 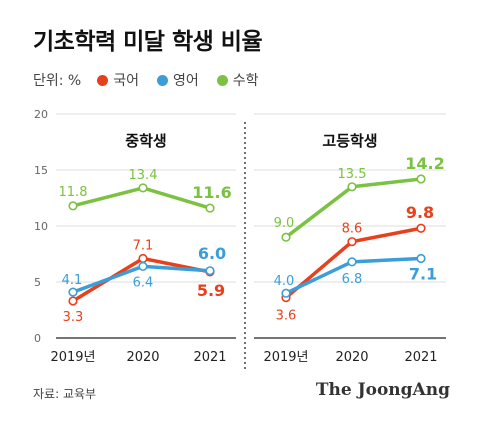 I want to click on y-tick-label: 10, so click(x=41, y=226).